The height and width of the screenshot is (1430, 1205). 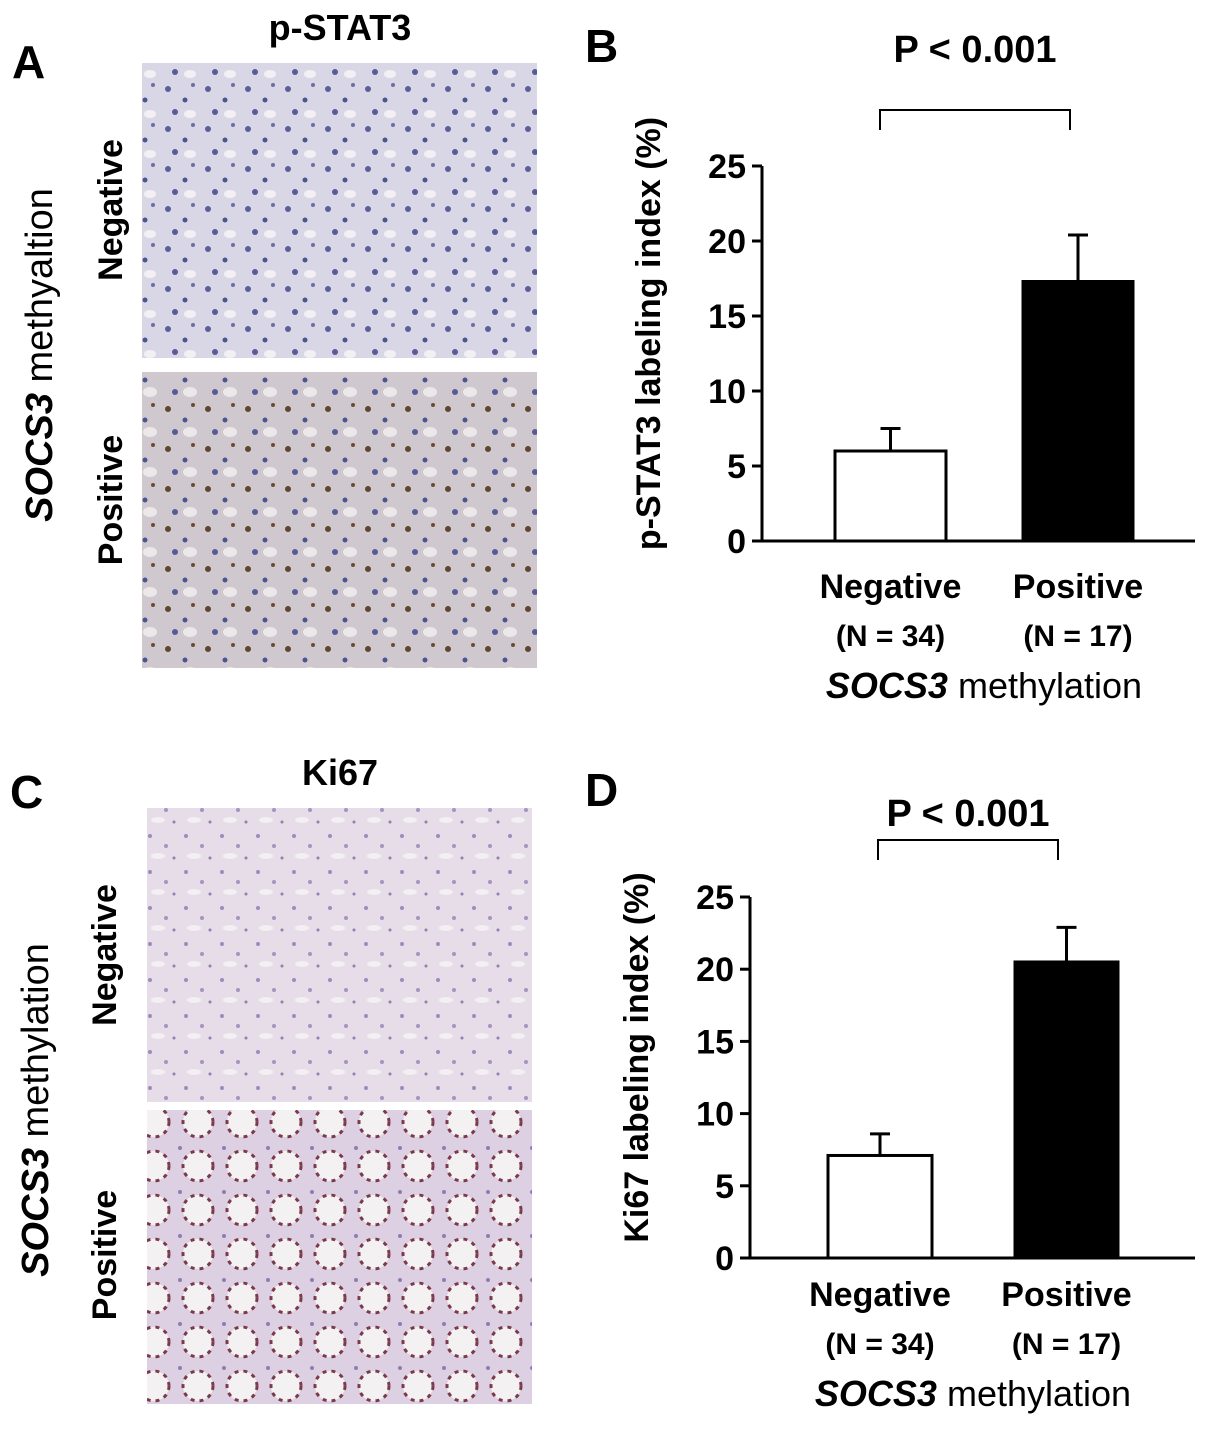 What do you see at coordinates (40, 285) in the screenshot?
I see `side-text: methyaltion` at bounding box center [40, 285].